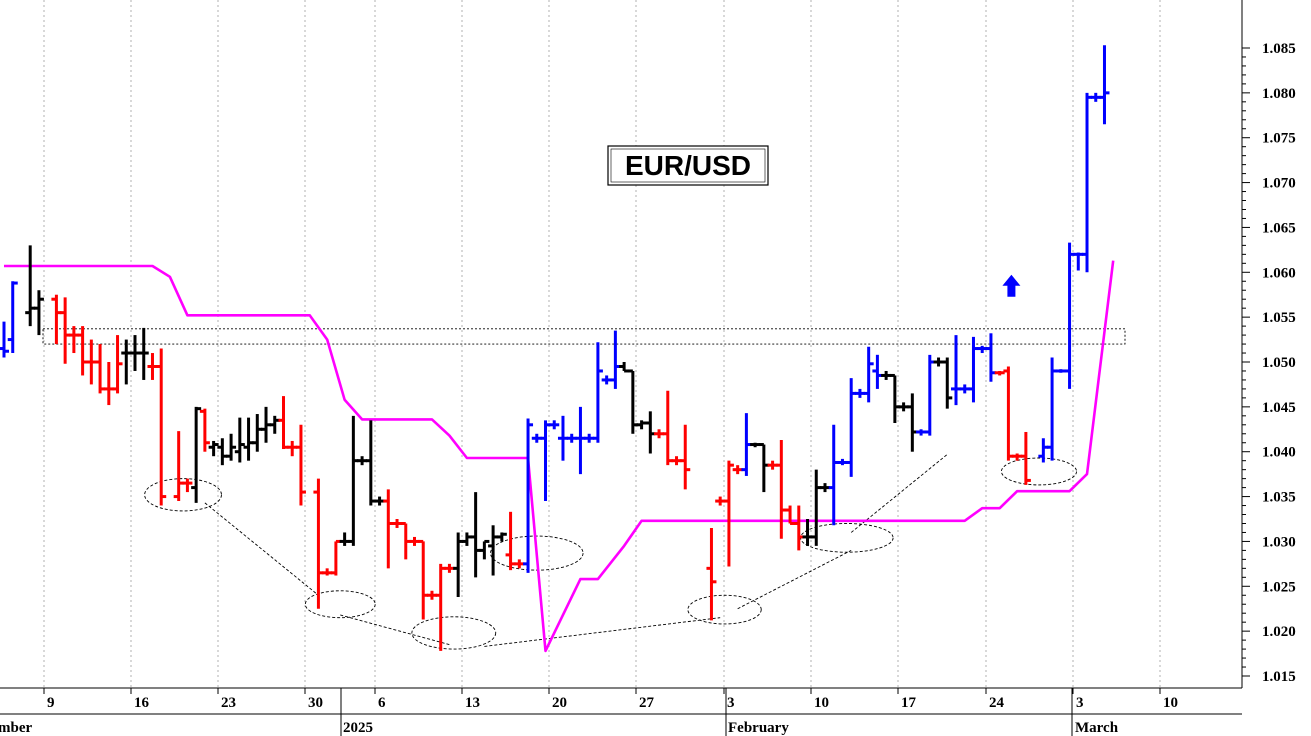 Image resolution: width=1311 pixels, height=736 pixels. What do you see at coordinates (1011, 285) in the screenshot?
I see `up-arrow-icon` at bounding box center [1011, 285].